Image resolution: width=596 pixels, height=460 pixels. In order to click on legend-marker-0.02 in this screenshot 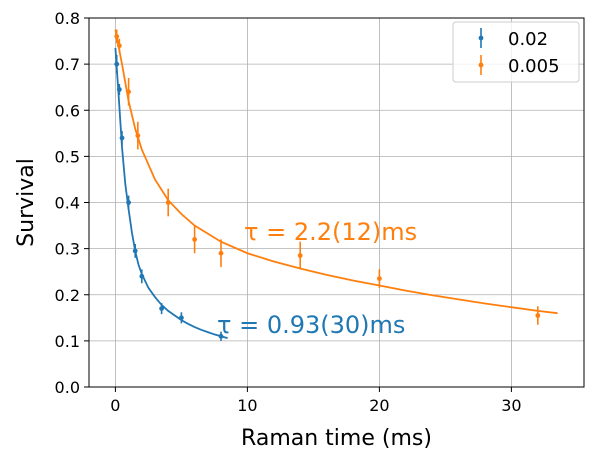, I will do `click(481, 38)`.